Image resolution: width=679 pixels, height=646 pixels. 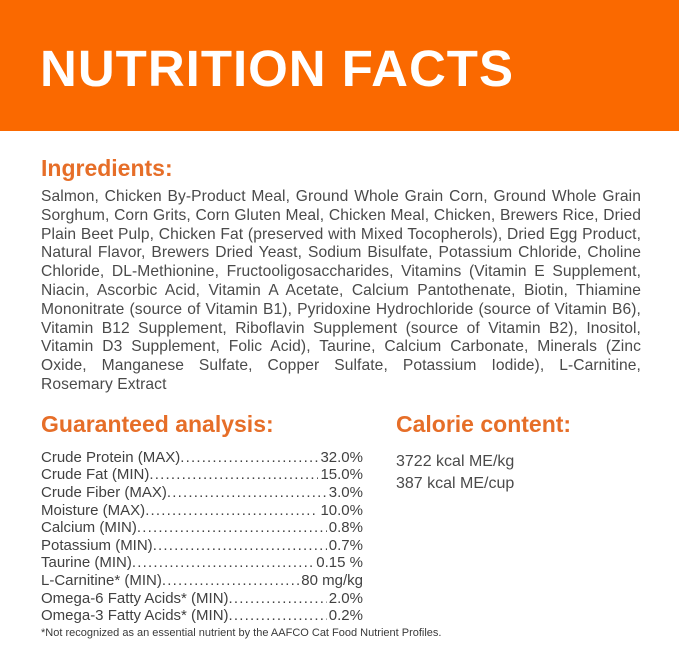 I want to click on analysis-row: Crude Protein (MAX) 32.0%, so click(x=202, y=458).